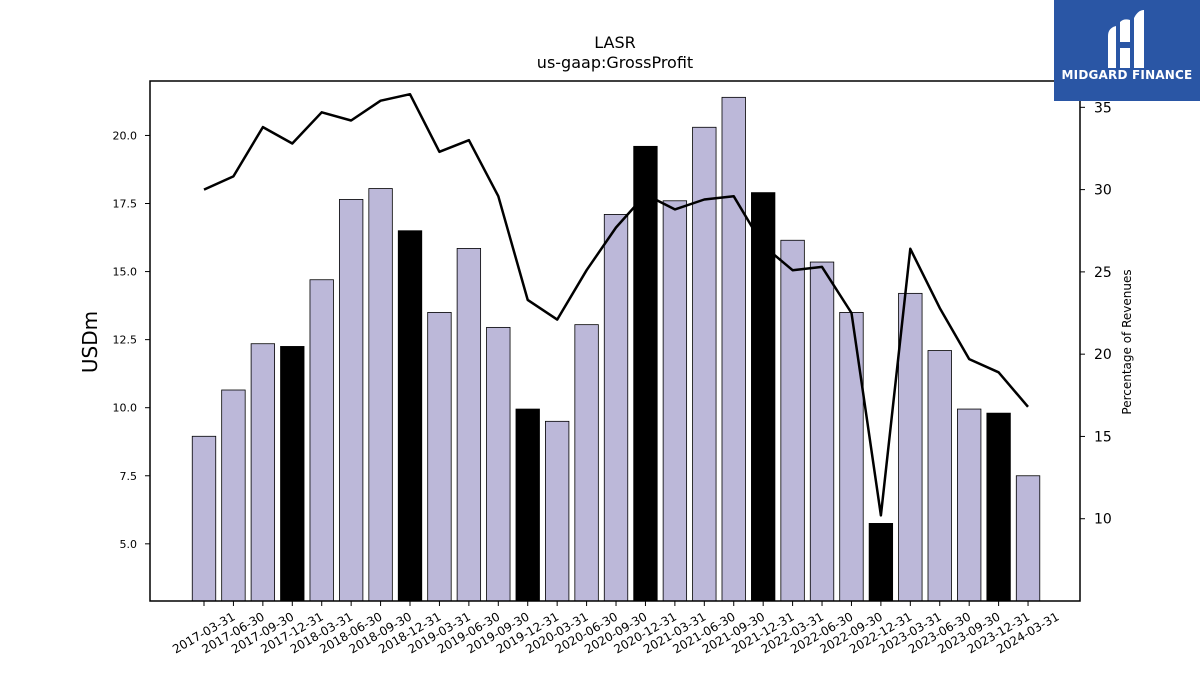 The width and height of the screenshot is (1200, 675). I want to click on brand-name: MIDGARD FINANCE, so click(1127, 75).